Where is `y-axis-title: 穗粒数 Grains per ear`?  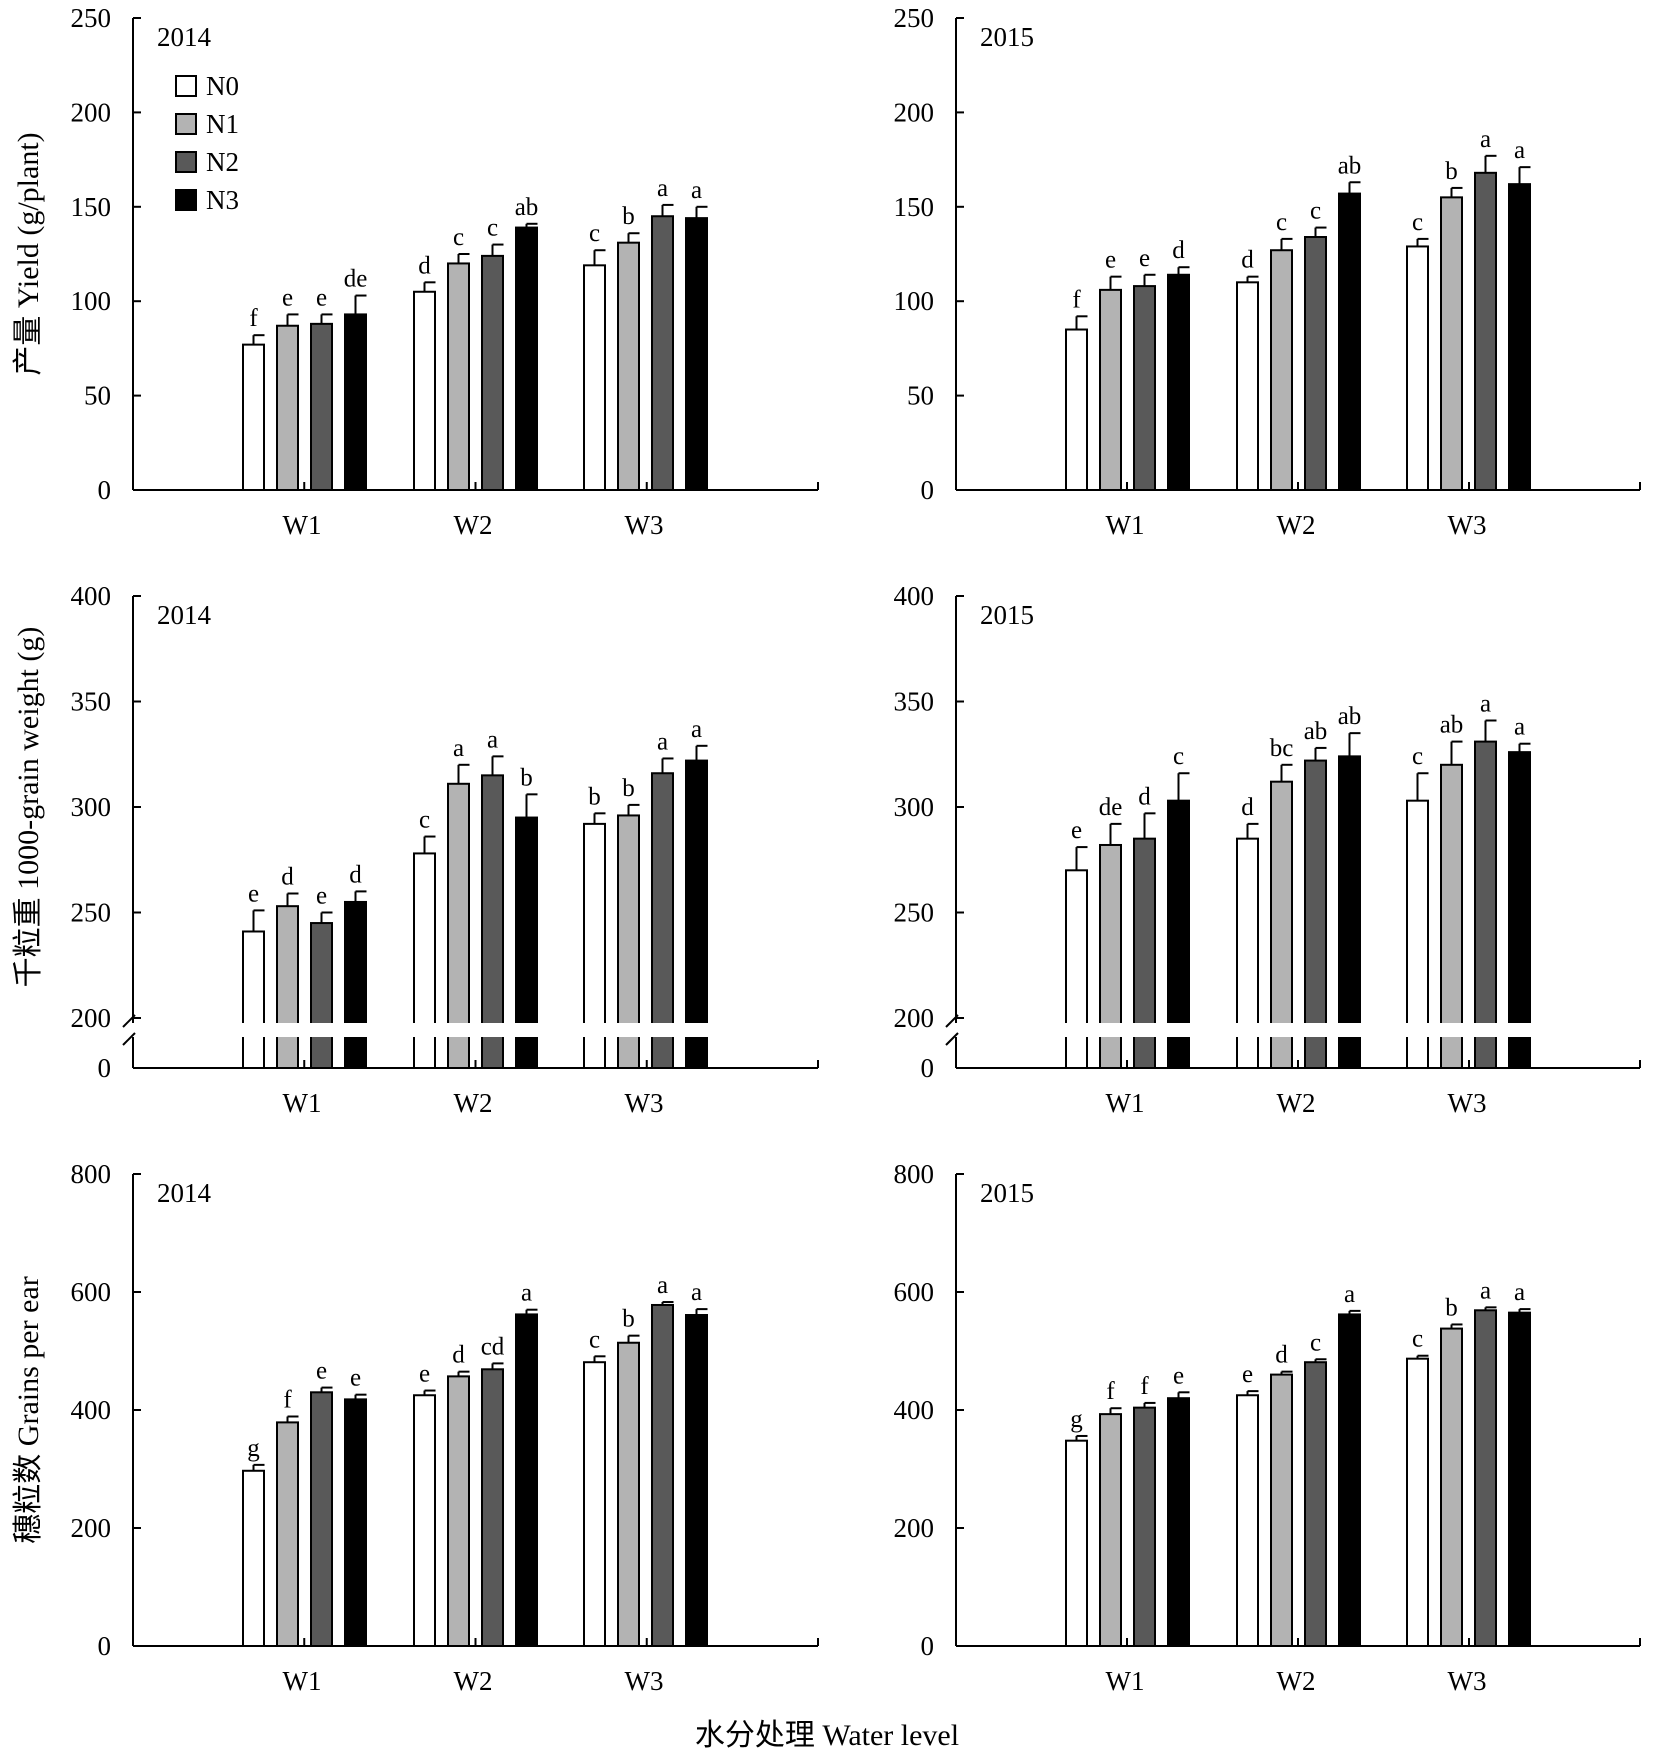 y-axis-title: 穗粒数 Grains per ear is located at coordinates (28, 1409).